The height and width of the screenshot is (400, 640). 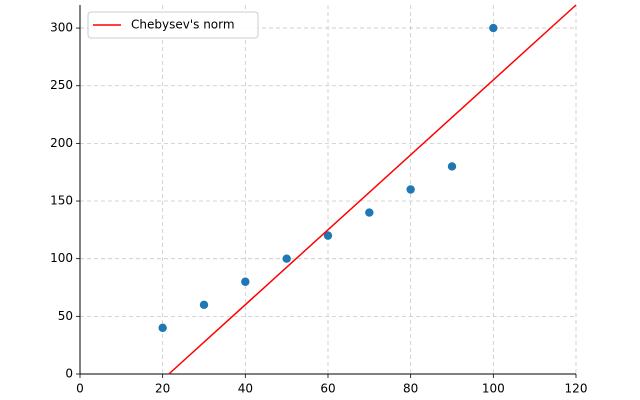 I want to click on legend, so click(x=173, y=25).